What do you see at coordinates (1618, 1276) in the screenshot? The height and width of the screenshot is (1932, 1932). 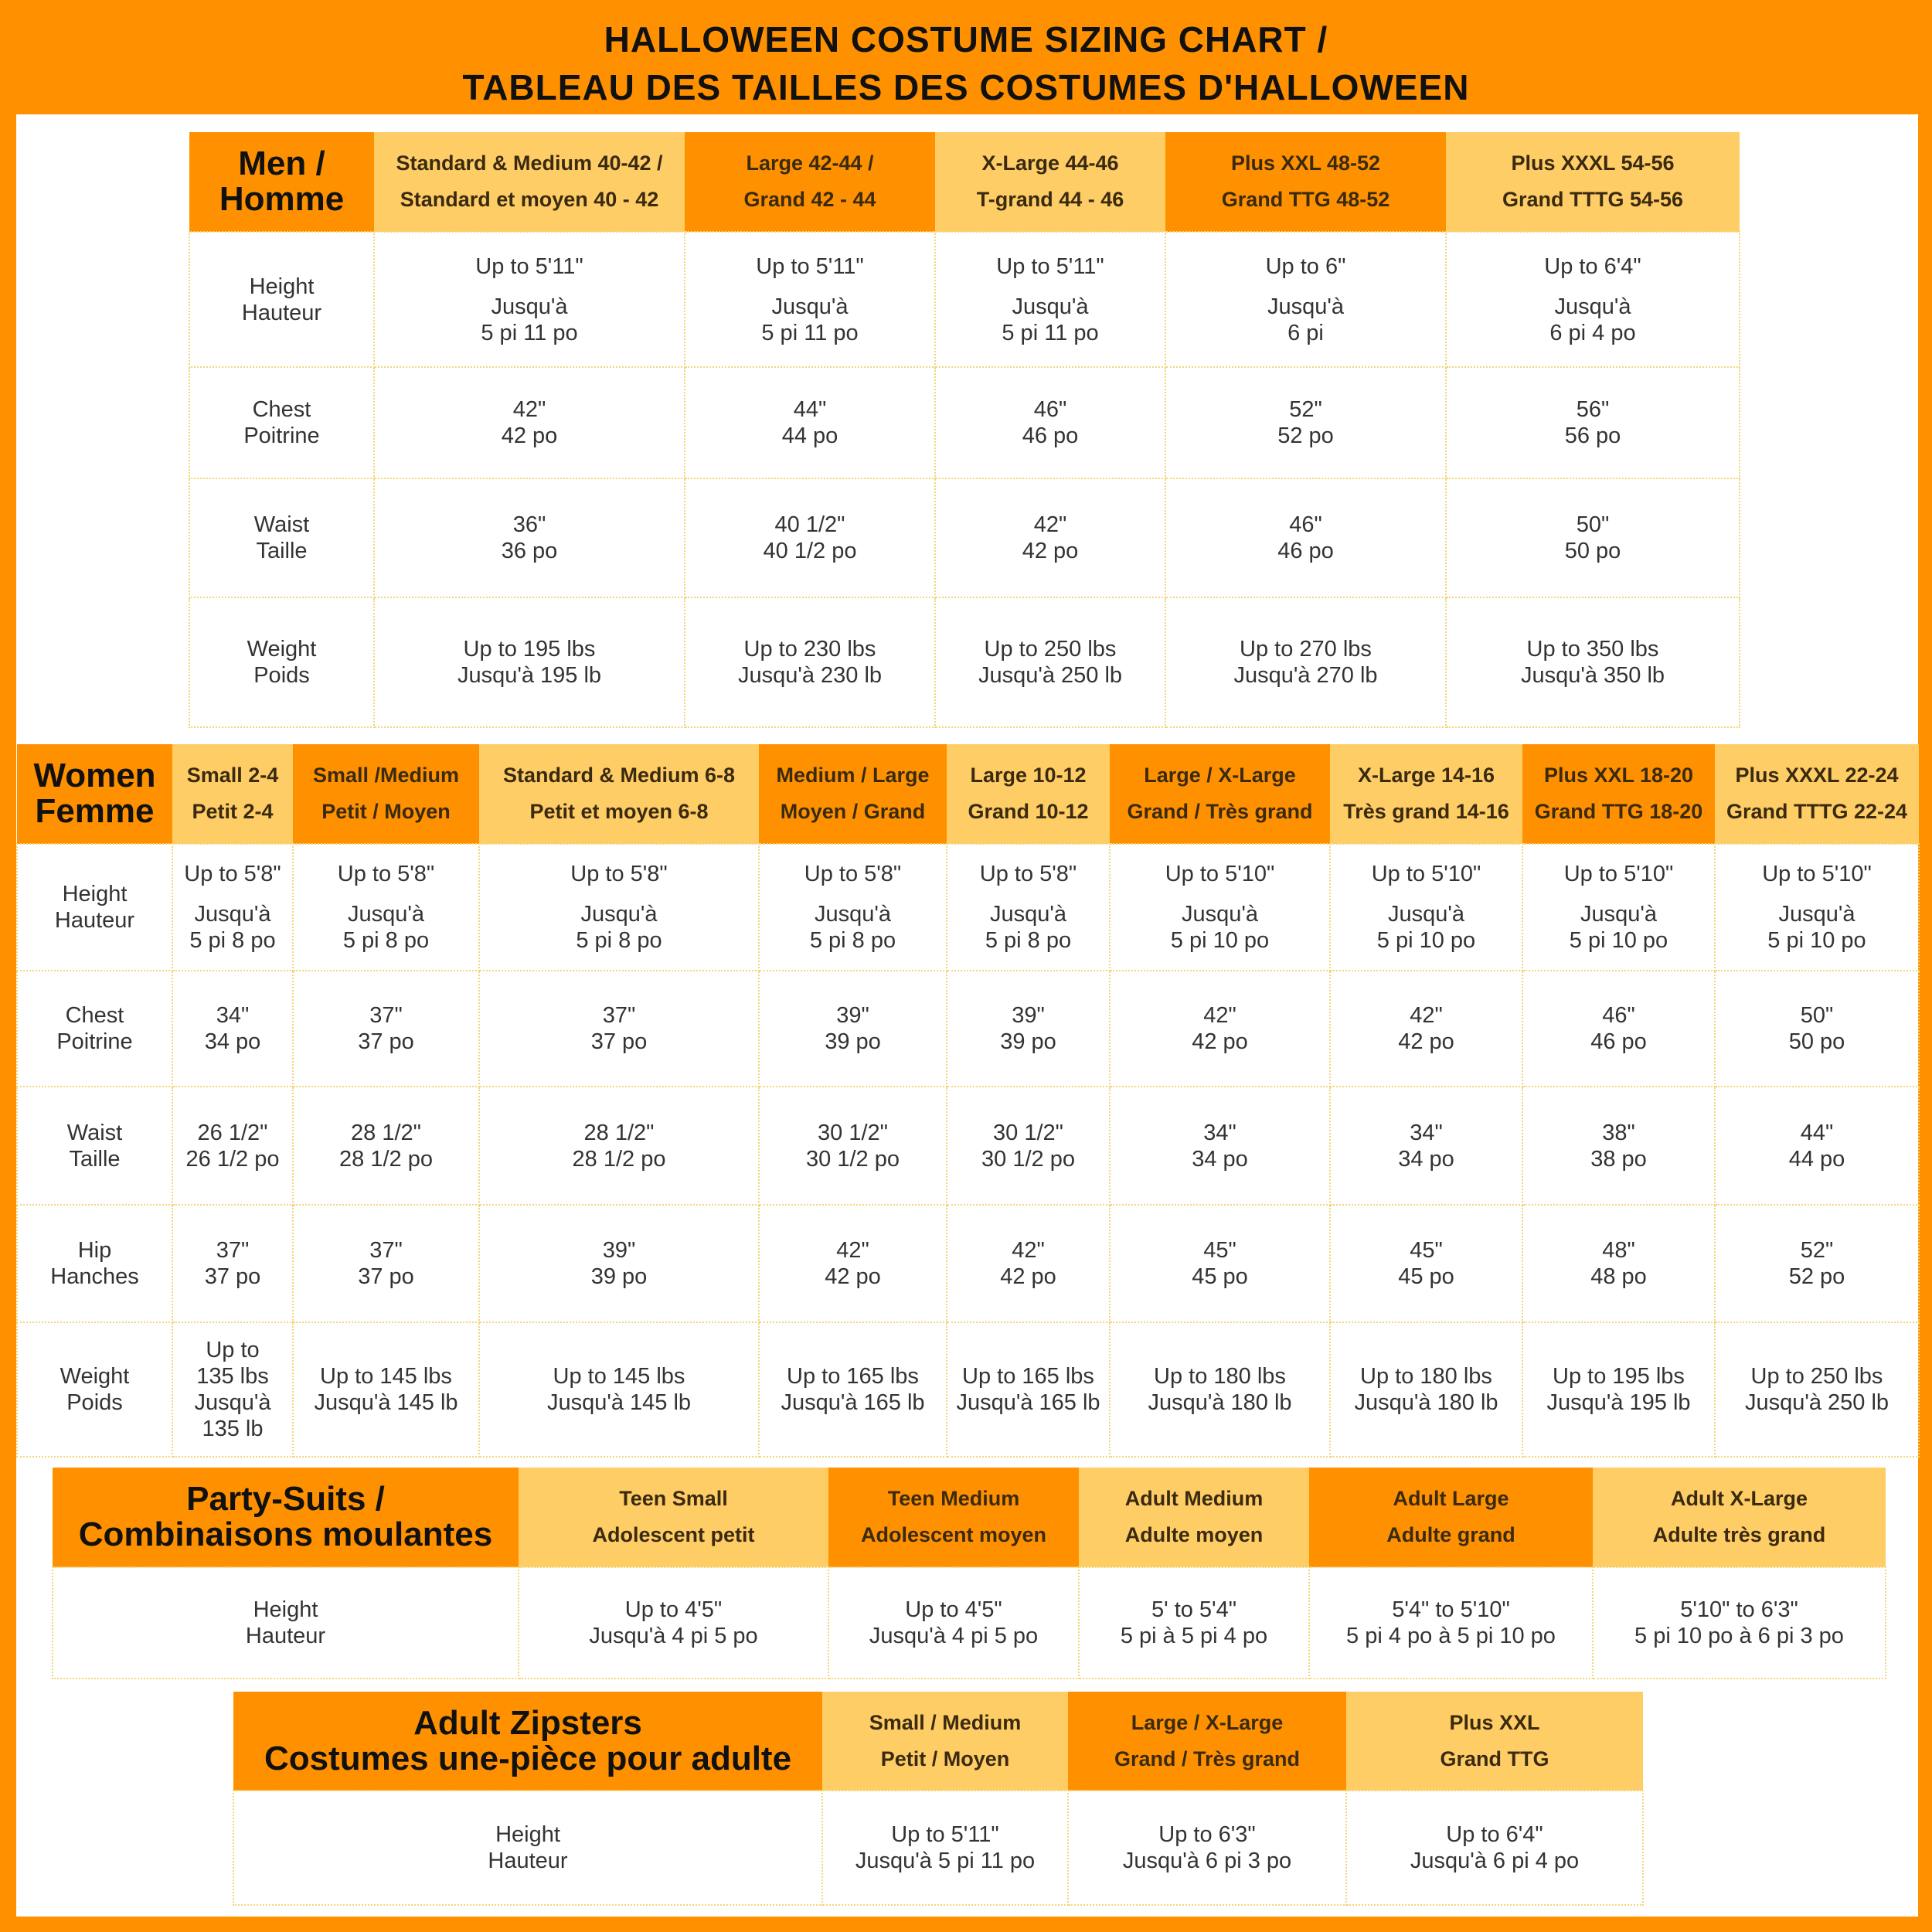 I see `cell-text: 48 po` at bounding box center [1618, 1276].